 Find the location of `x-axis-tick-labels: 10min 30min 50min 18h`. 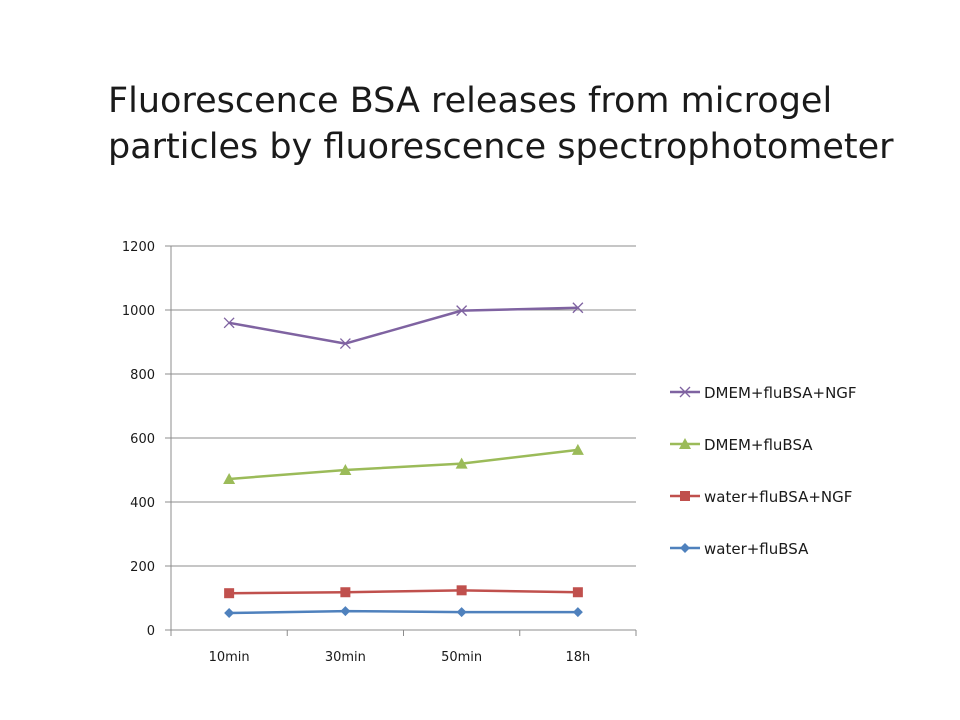

x-axis-tick-labels: 10min 30min 50min 18h is located at coordinates (400, 657).